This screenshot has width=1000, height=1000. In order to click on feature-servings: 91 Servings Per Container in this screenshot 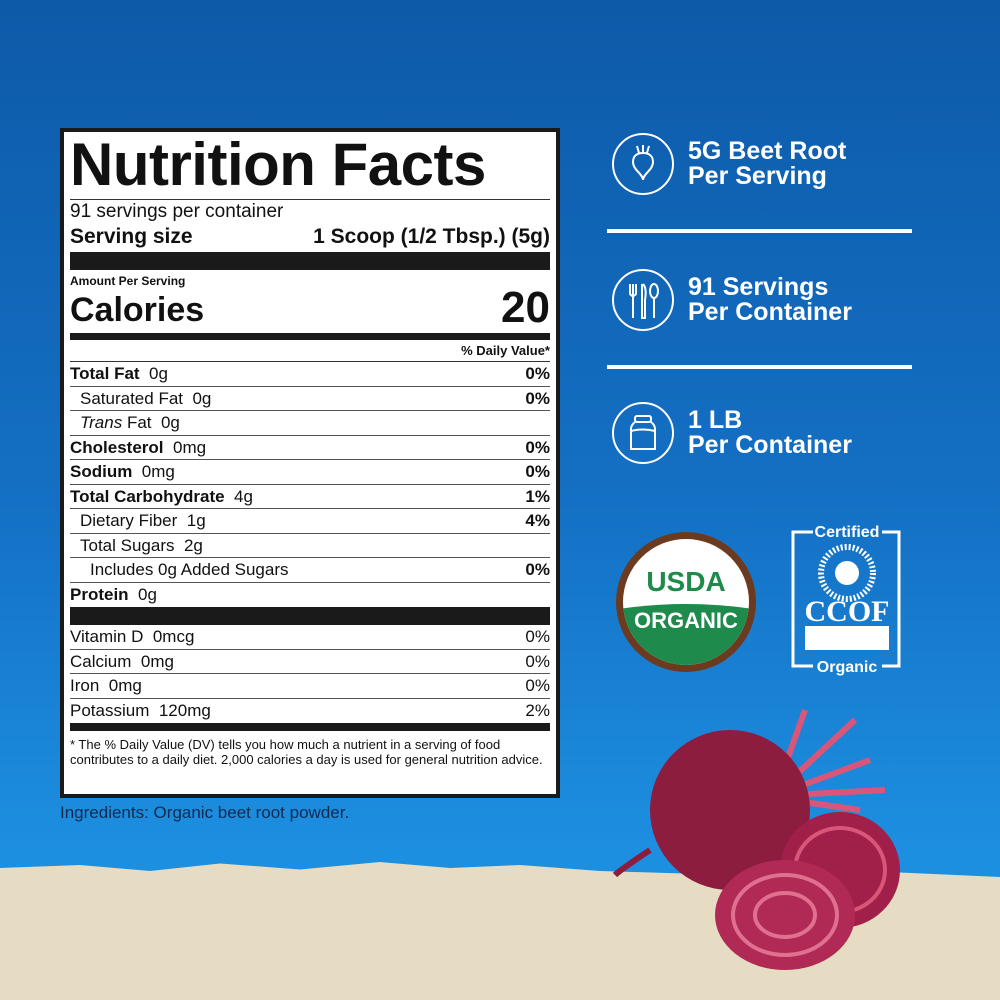, I will do `click(732, 300)`.